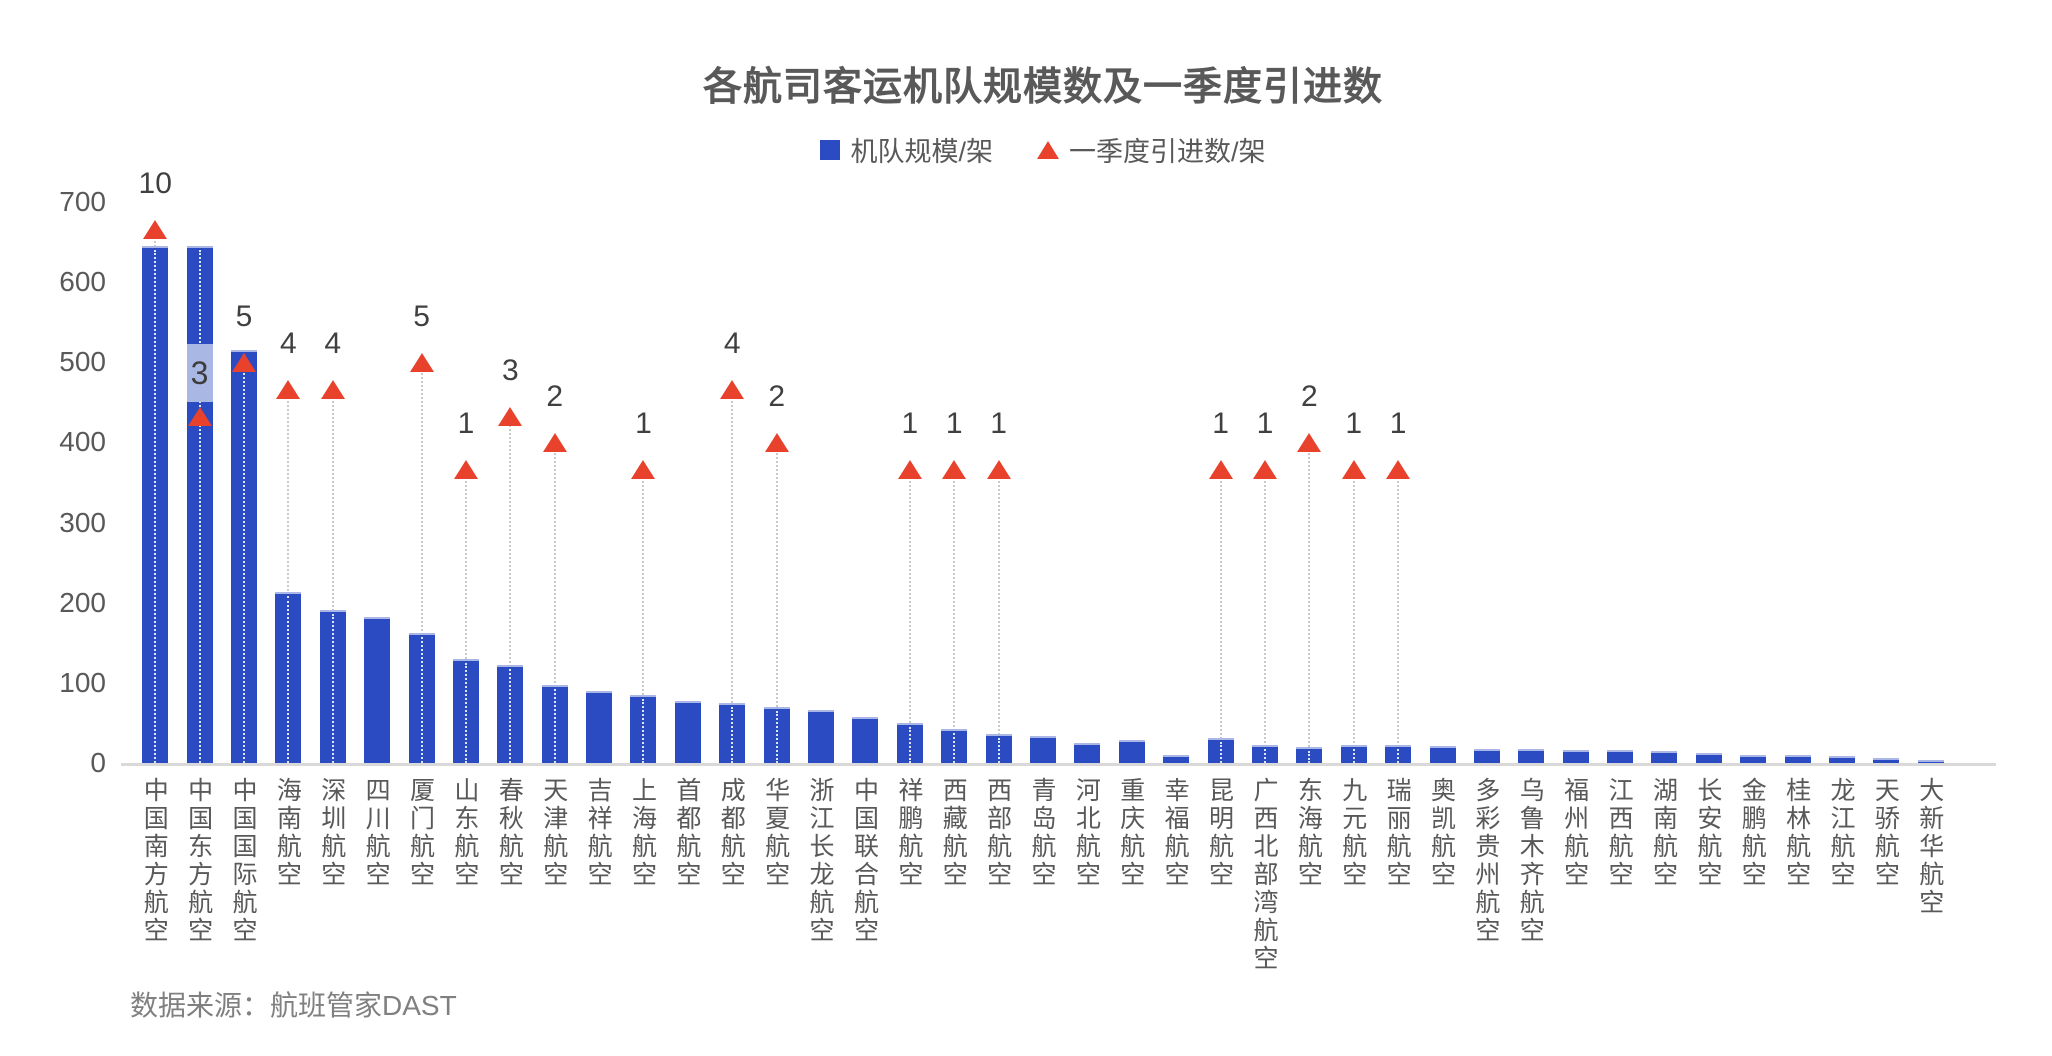 This screenshot has width=2052, height=1056. What do you see at coordinates (953, 833) in the screenshot?
I see `airline-label: 西藏航空` at bounding box center [953, 833].